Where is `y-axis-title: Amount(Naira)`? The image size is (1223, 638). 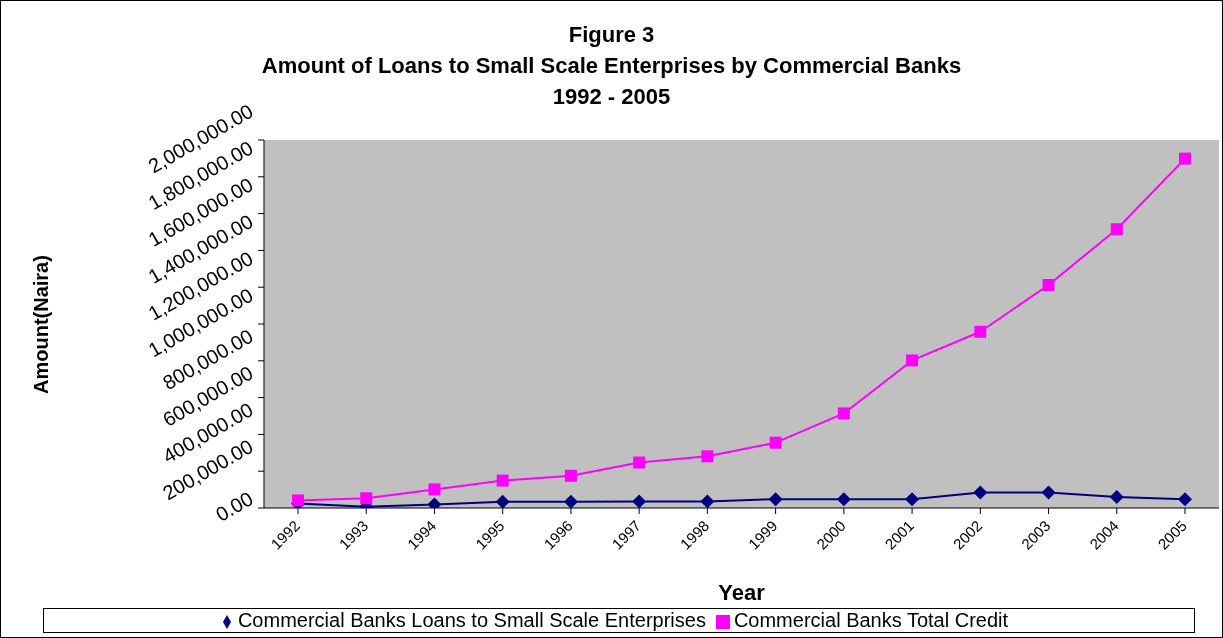 y-axis-title: Amount(Naira) is located at coordinates (41, 324).